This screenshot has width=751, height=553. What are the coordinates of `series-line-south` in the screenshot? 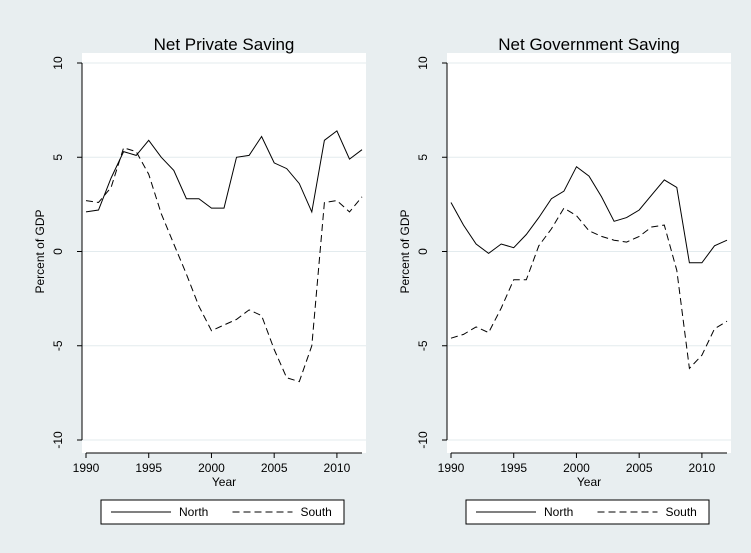 It's located at (589, 288).